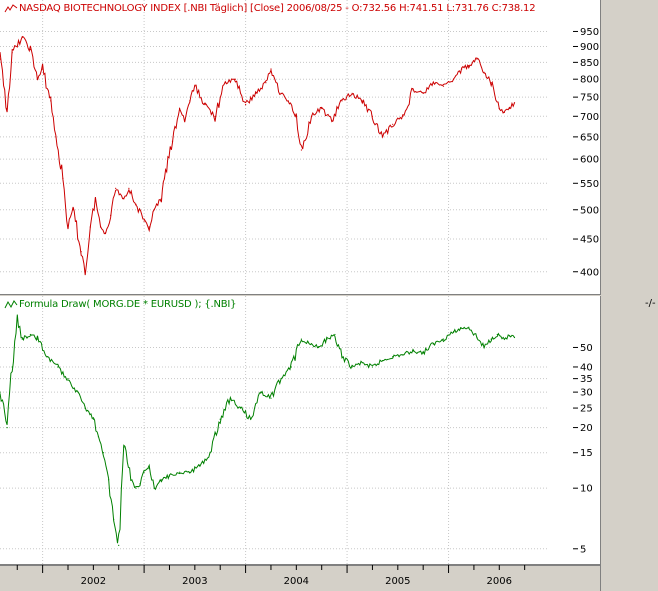  I want to click on x-axis-label-2003: 2003, so click(194, 581).